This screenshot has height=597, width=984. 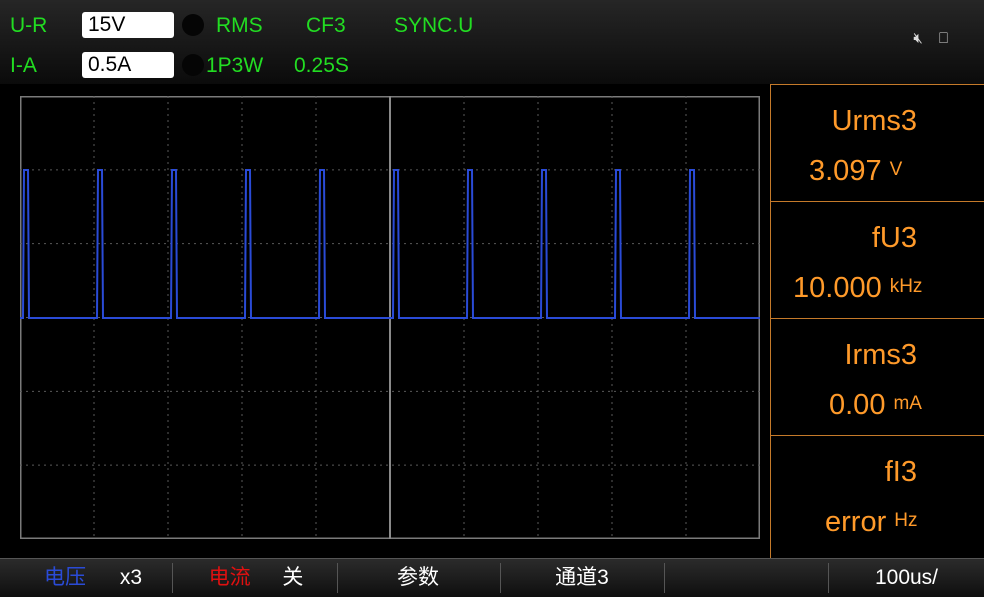 I want to click on softkey-voltage-label: 电压, so click(x=64, y=577).